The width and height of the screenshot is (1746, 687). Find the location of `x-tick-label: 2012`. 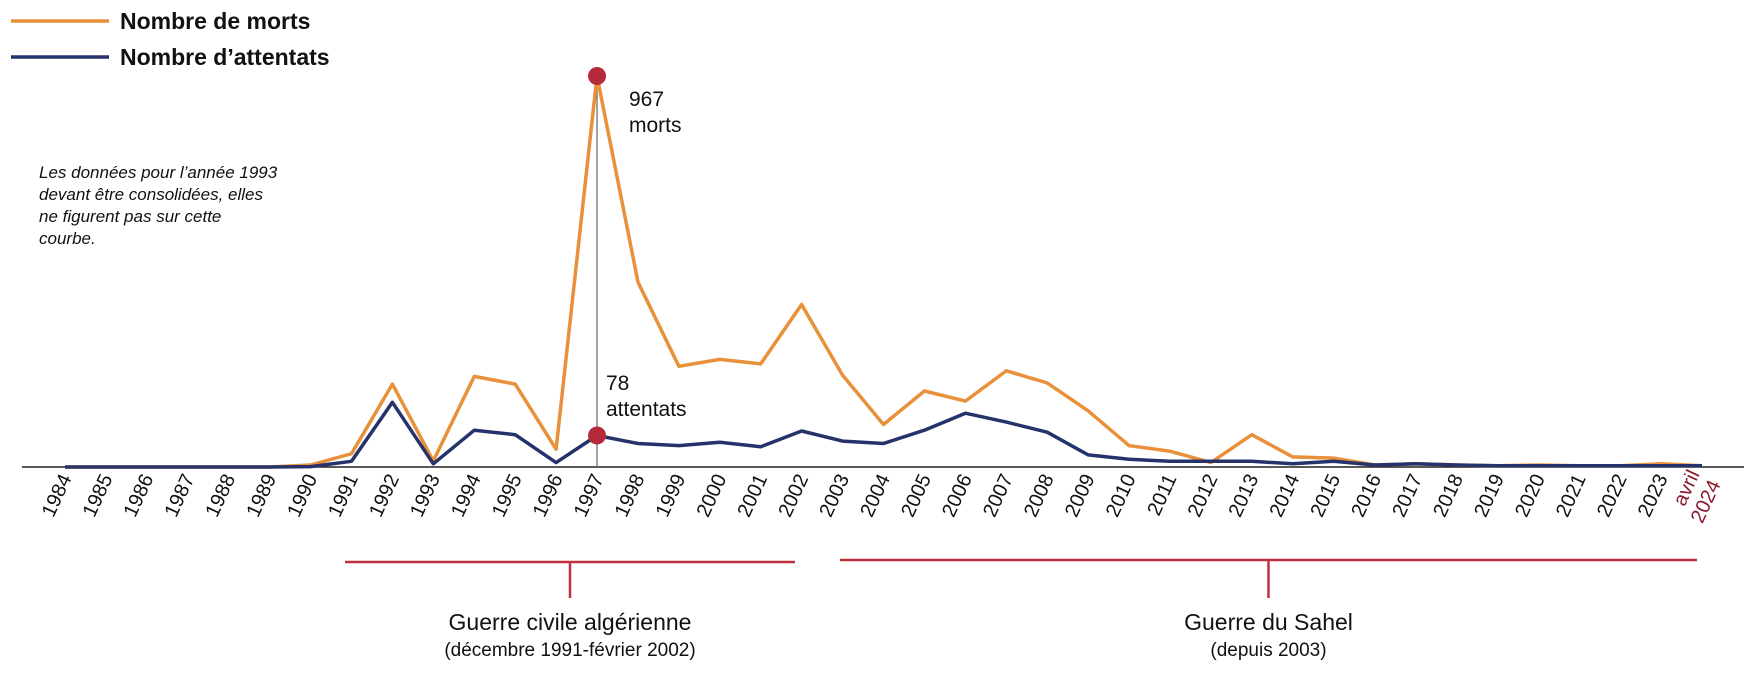

x-tick-label: 2012 is located at coordinates (1203, 496).